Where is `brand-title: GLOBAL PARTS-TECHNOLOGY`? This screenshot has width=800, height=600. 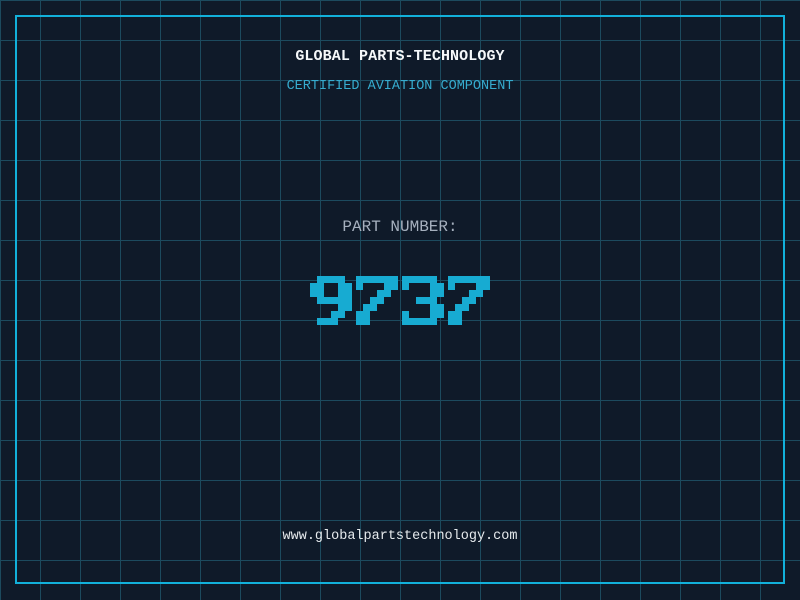 brand-title: GLOBAL PARTS-TECHNOLOGY is located at coordinates (400, 56).